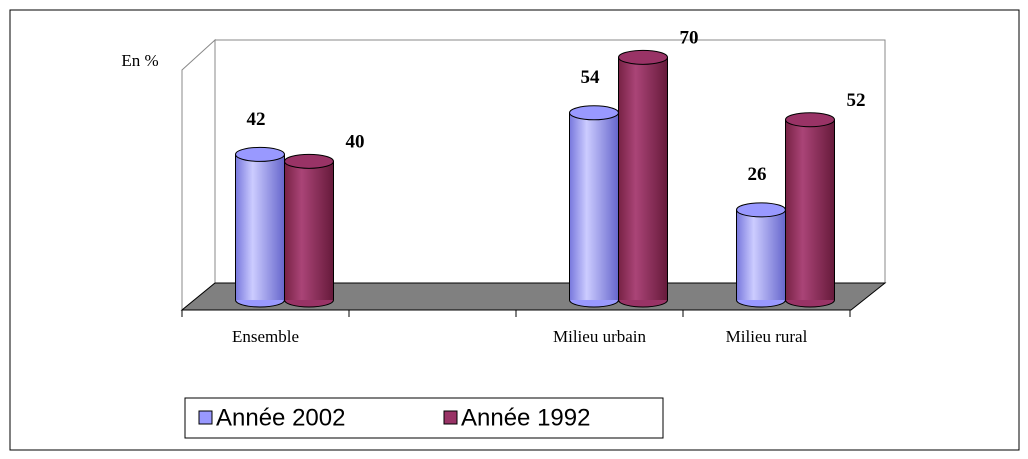  What do you see at coordinates (265, 336) in the screenshot?
I see `x-tick-label: Ensemble` at bounding box center [265, 336].